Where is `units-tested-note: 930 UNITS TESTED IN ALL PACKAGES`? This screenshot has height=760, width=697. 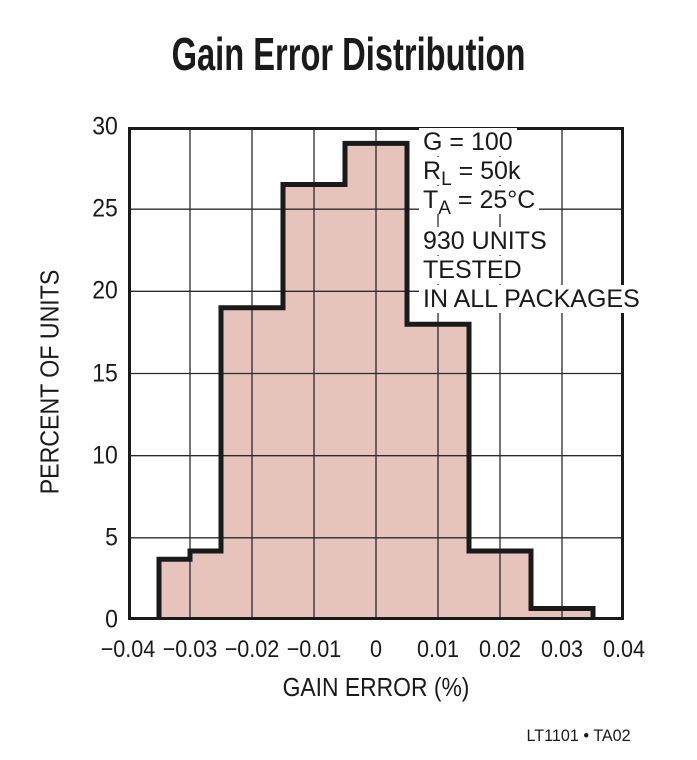 units-tested-note: 930 UNITS TESTED IN ALL PACKAGES is located at coordinates (531, 270).